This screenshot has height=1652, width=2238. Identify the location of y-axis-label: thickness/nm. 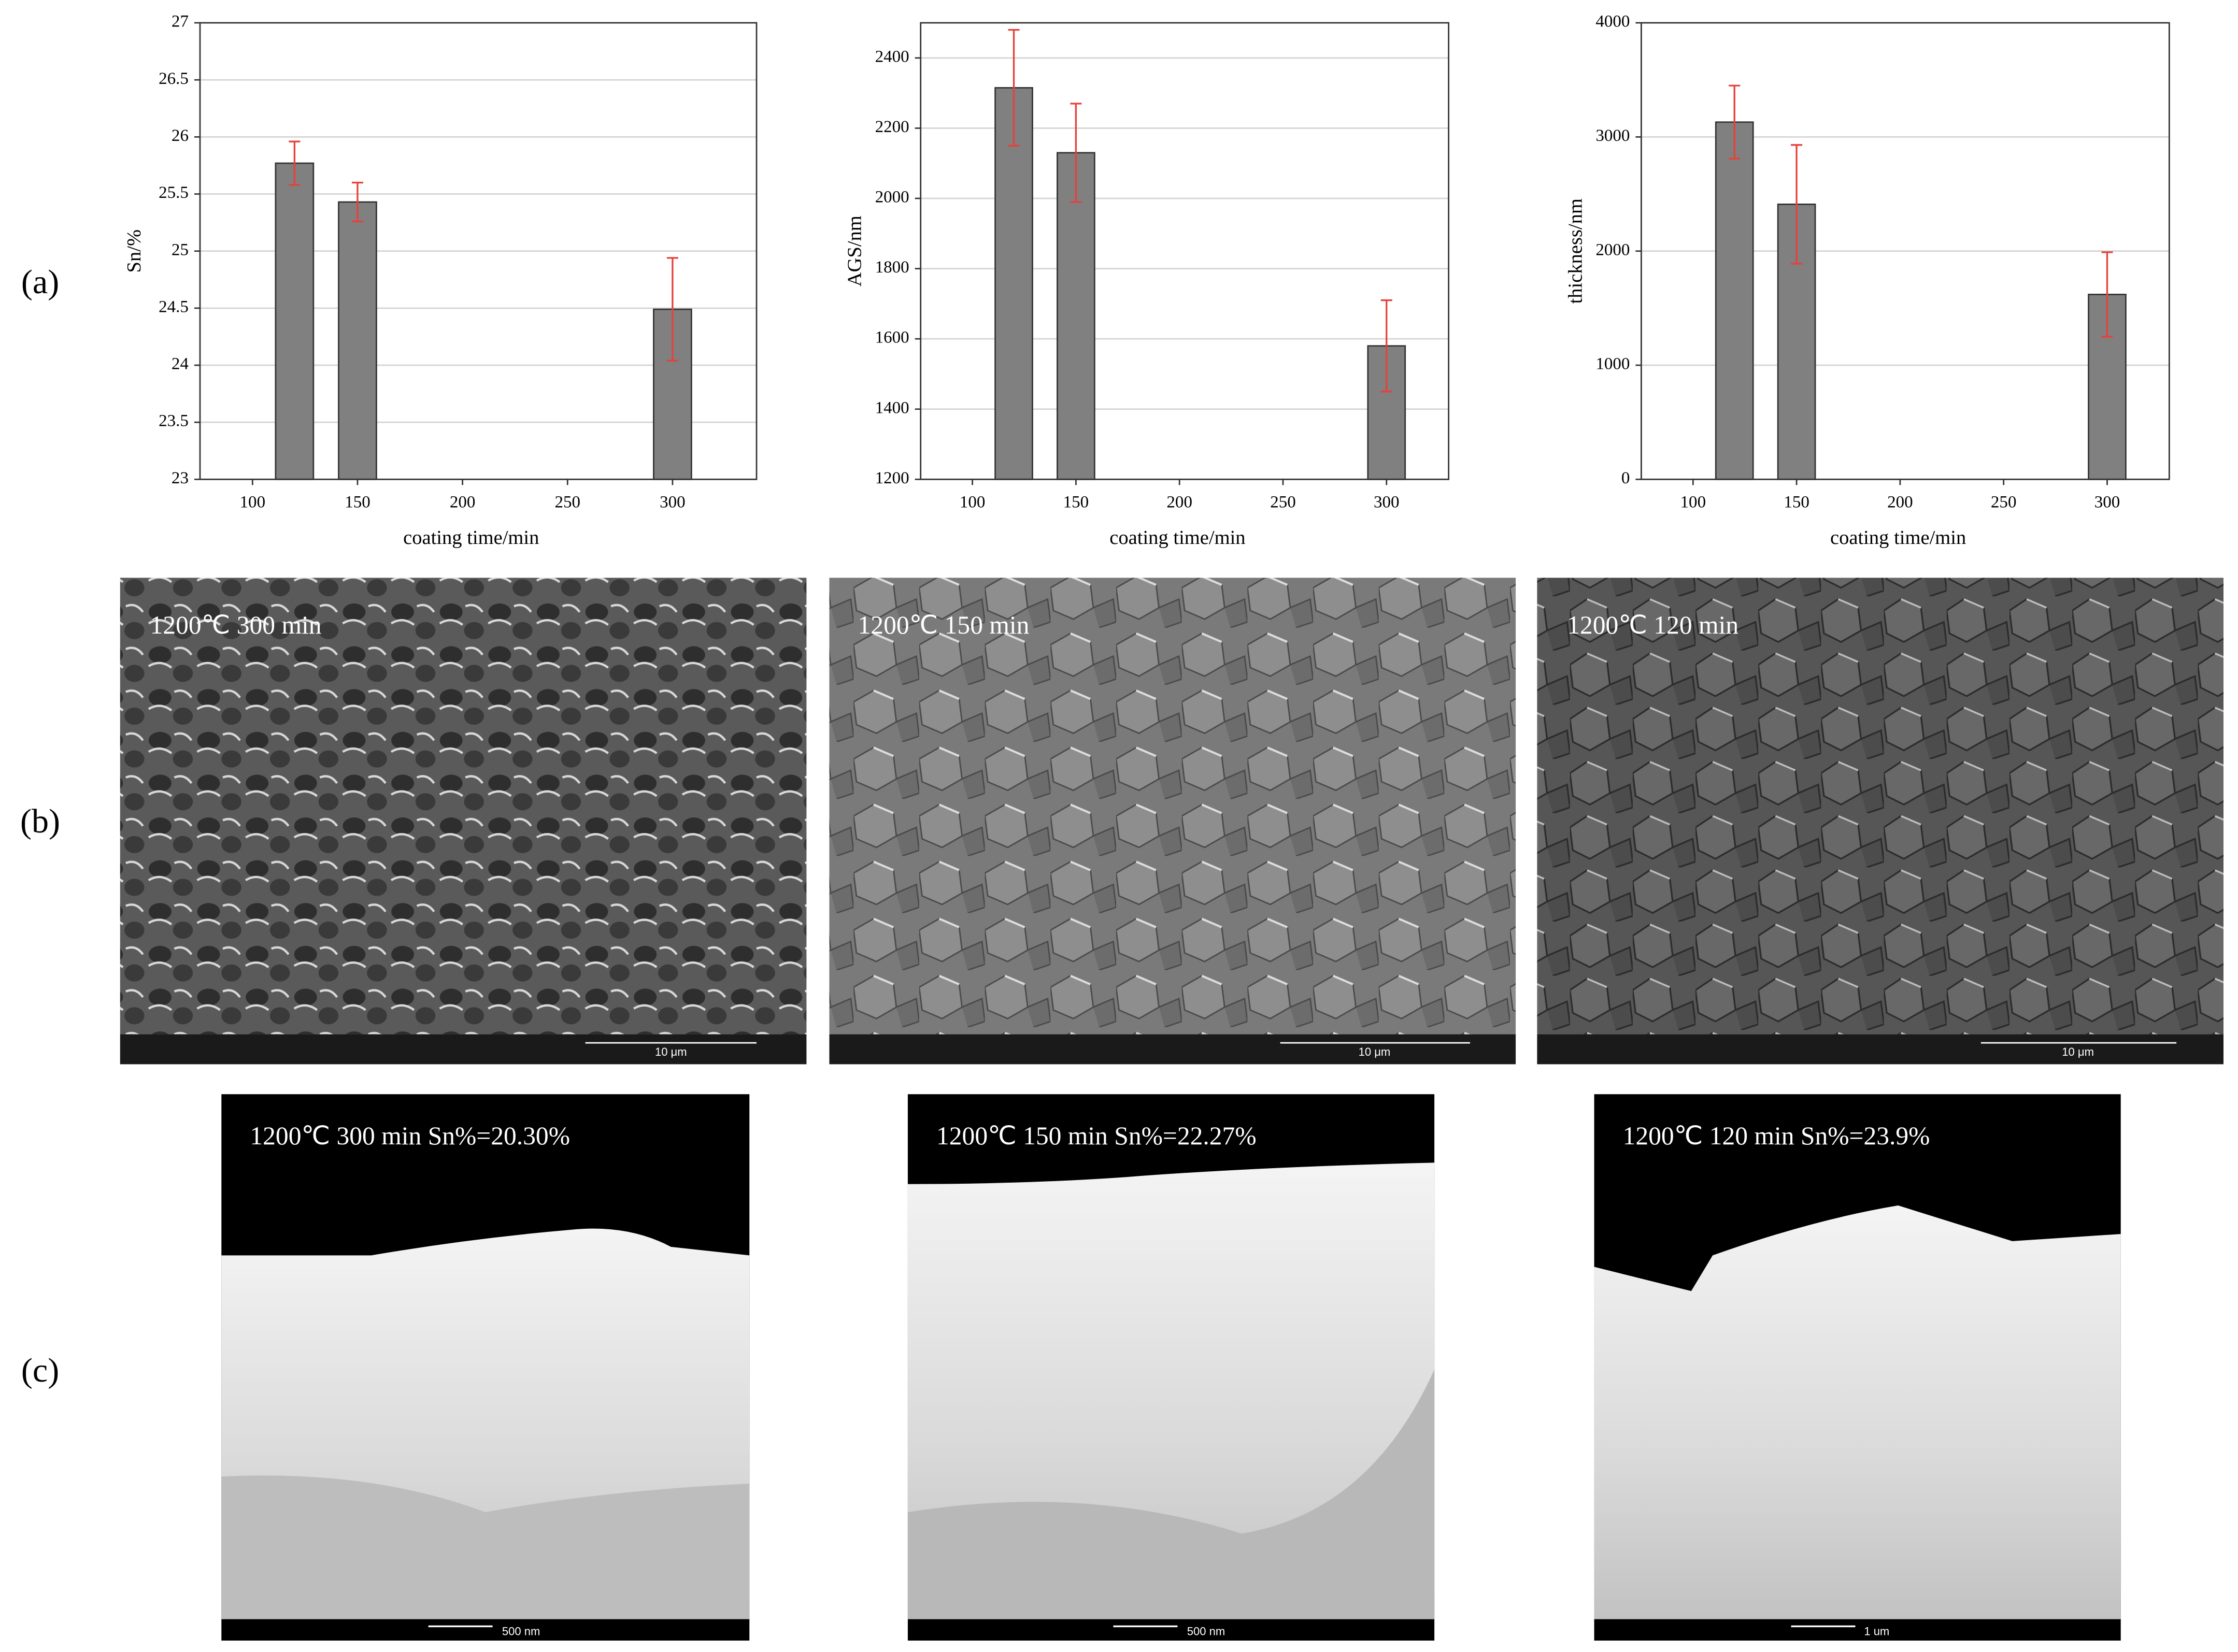
(1575, 251).